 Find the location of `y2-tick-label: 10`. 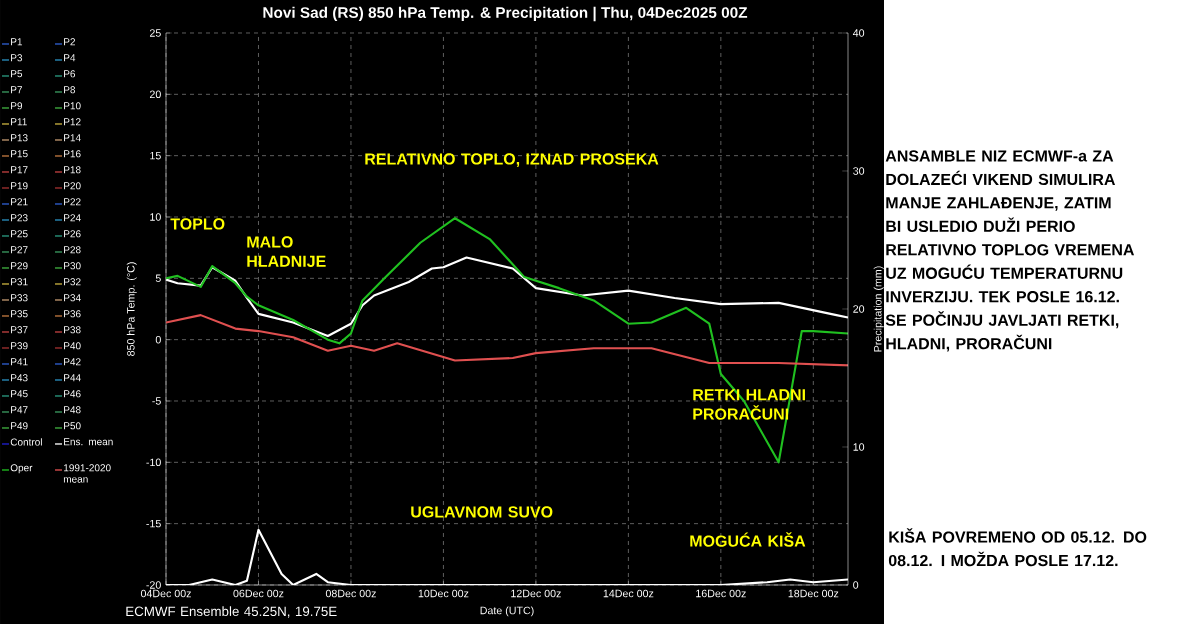

y2-tick-label: 10 is located at coordinates (859, 447).